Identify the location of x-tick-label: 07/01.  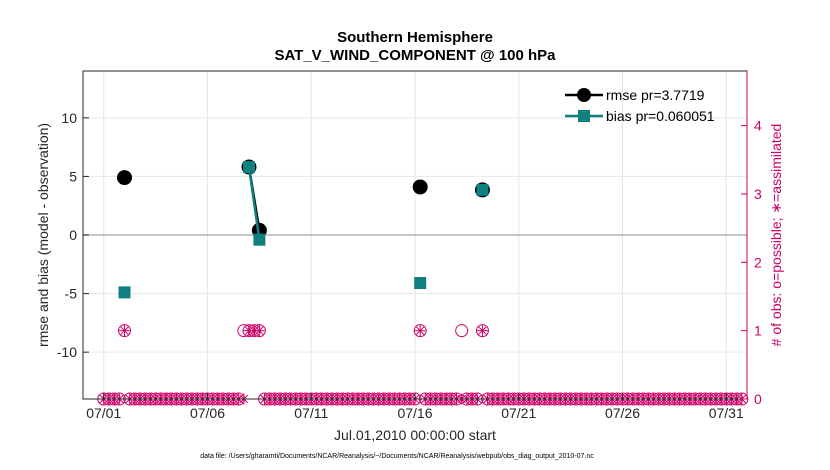
(103, 413).